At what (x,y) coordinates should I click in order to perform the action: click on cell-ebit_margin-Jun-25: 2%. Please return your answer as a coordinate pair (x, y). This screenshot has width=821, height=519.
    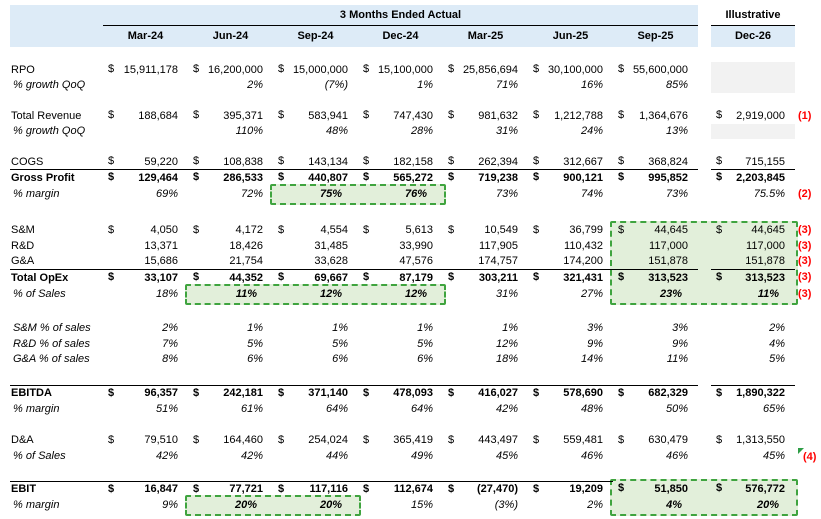
    Looking at the image, I should click on (595, 505).